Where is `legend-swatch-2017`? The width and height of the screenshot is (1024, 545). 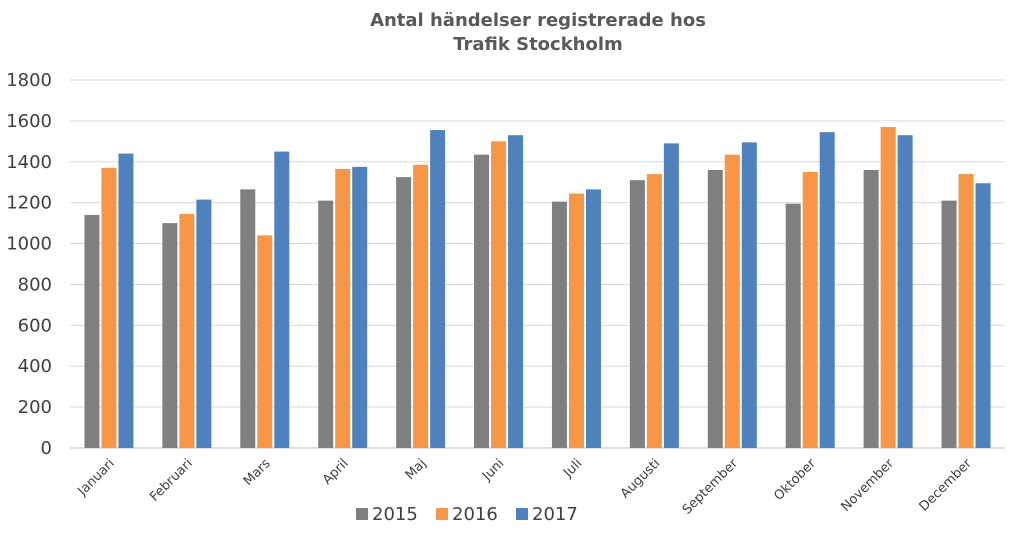 legend-swatch-2017 is located at coordinates (522, 514).